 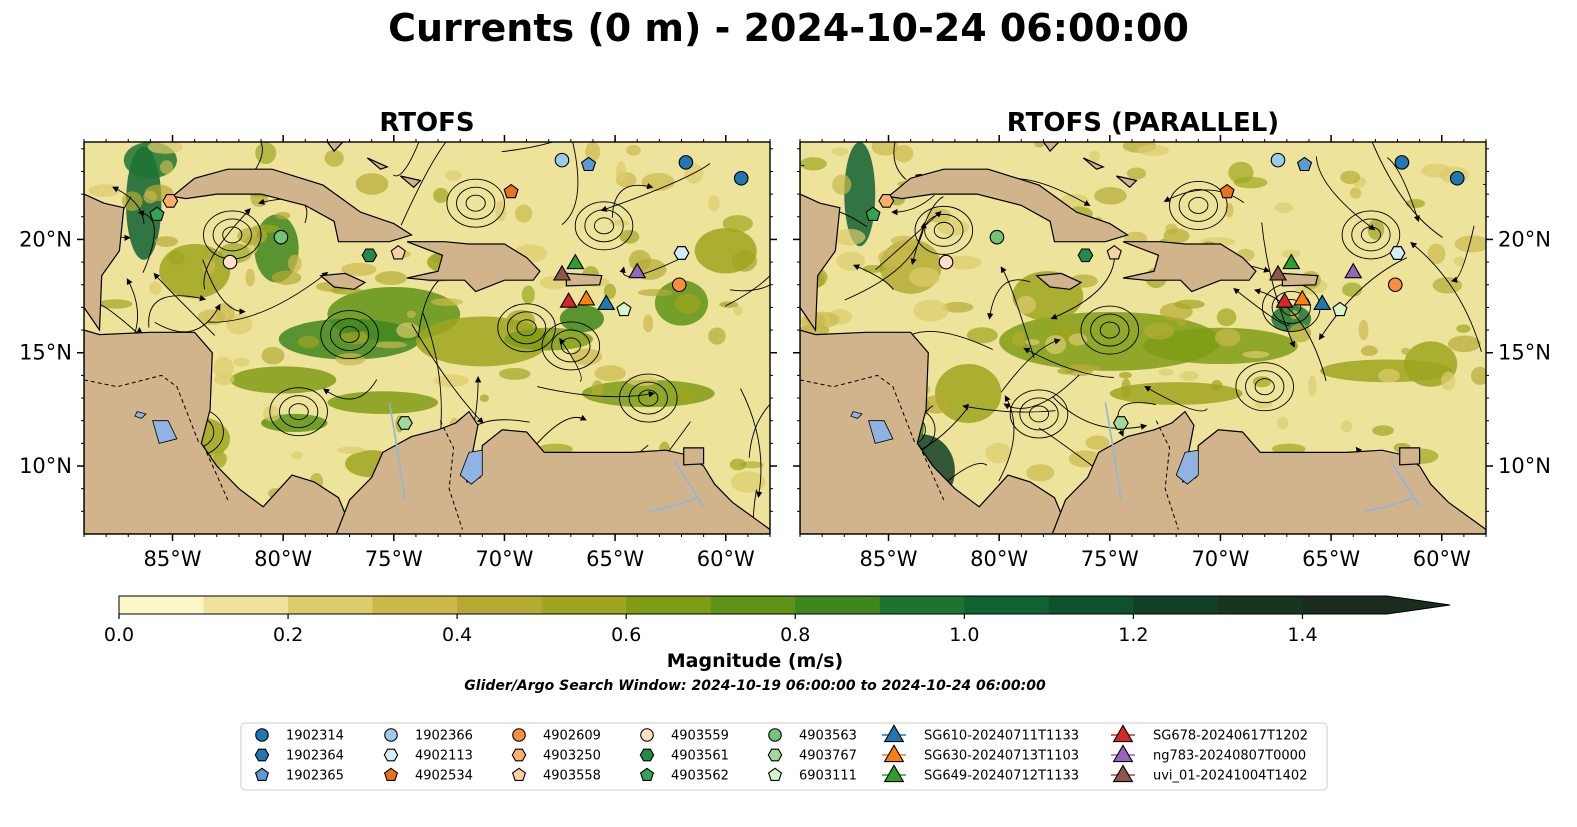 What do you see at coordinates (726, 559) in the screenshot?
I see `x-tick-label: 60°W` at bounding box center [726, 559].